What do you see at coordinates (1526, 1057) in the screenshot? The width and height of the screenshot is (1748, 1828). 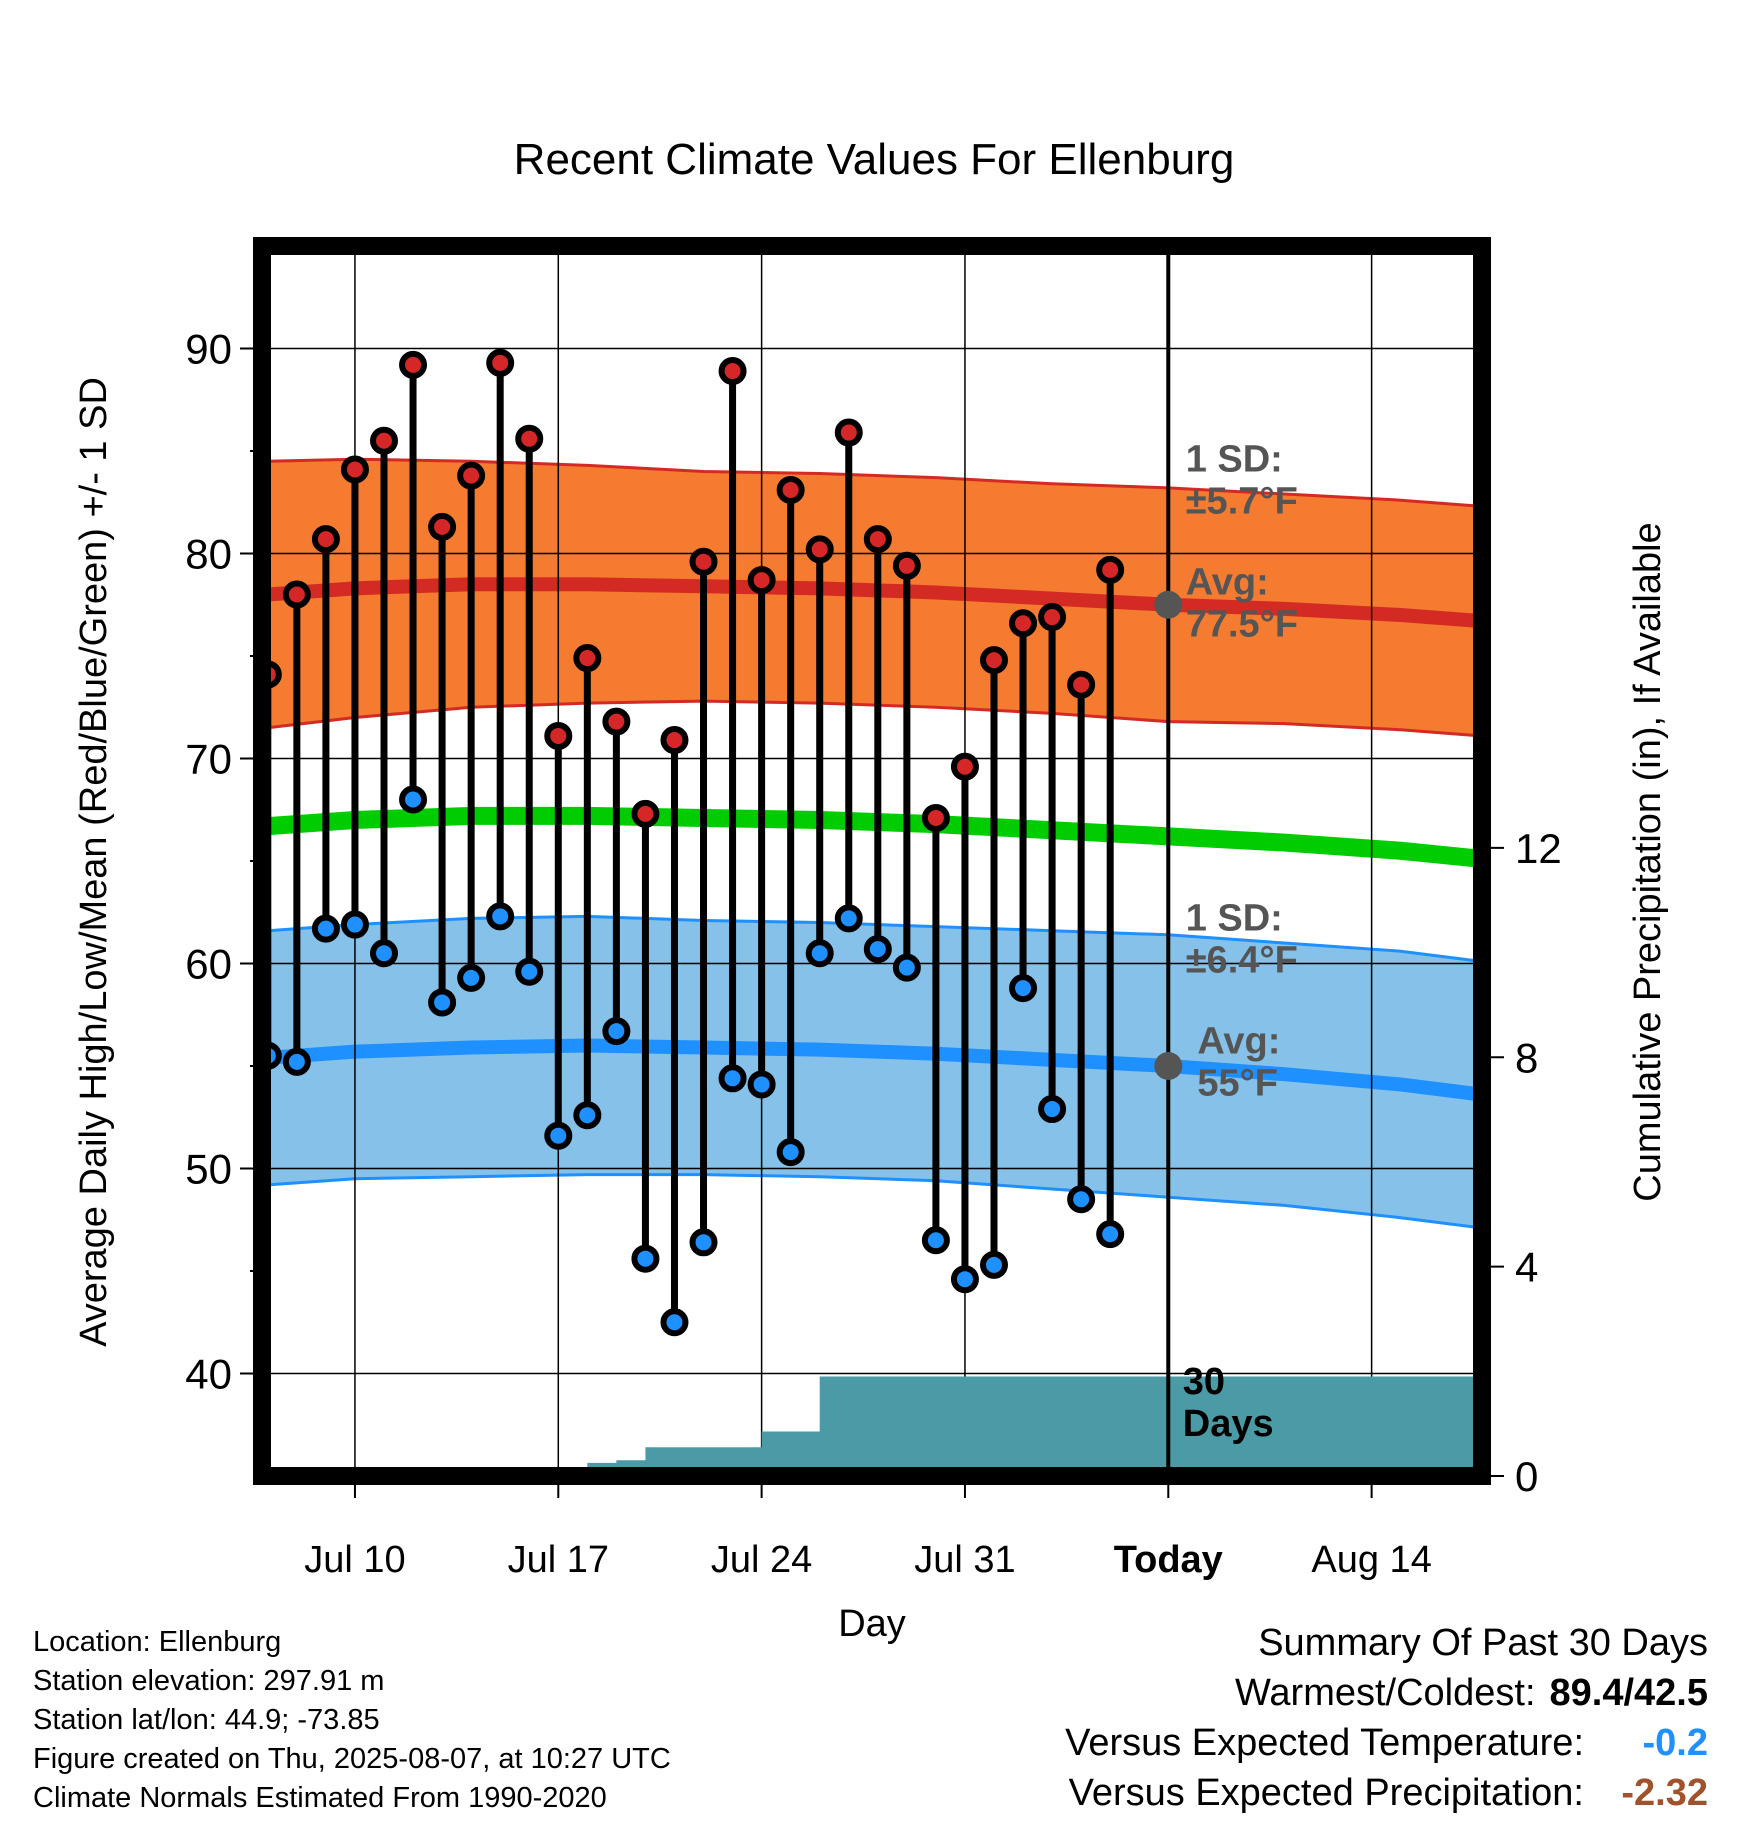 I see `y2-tick-label: 8` at bounding box center [1526, 1057].